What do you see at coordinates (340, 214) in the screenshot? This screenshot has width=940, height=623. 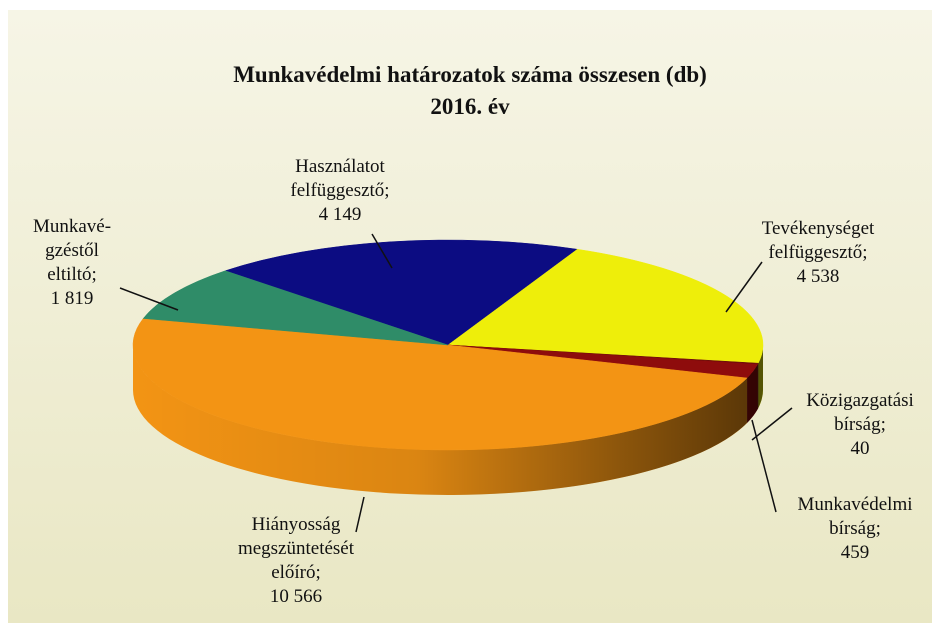 I see `value-label: 4 149` at bounding box center [340, 214].